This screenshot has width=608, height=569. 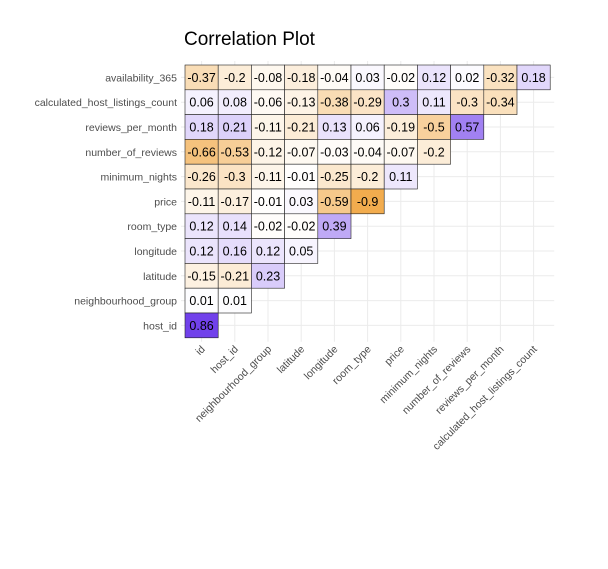 What do you see at coordinates (201, 152) in the screenshot?
I see `cell-value: -0.66` at bounding box center [201, 152].